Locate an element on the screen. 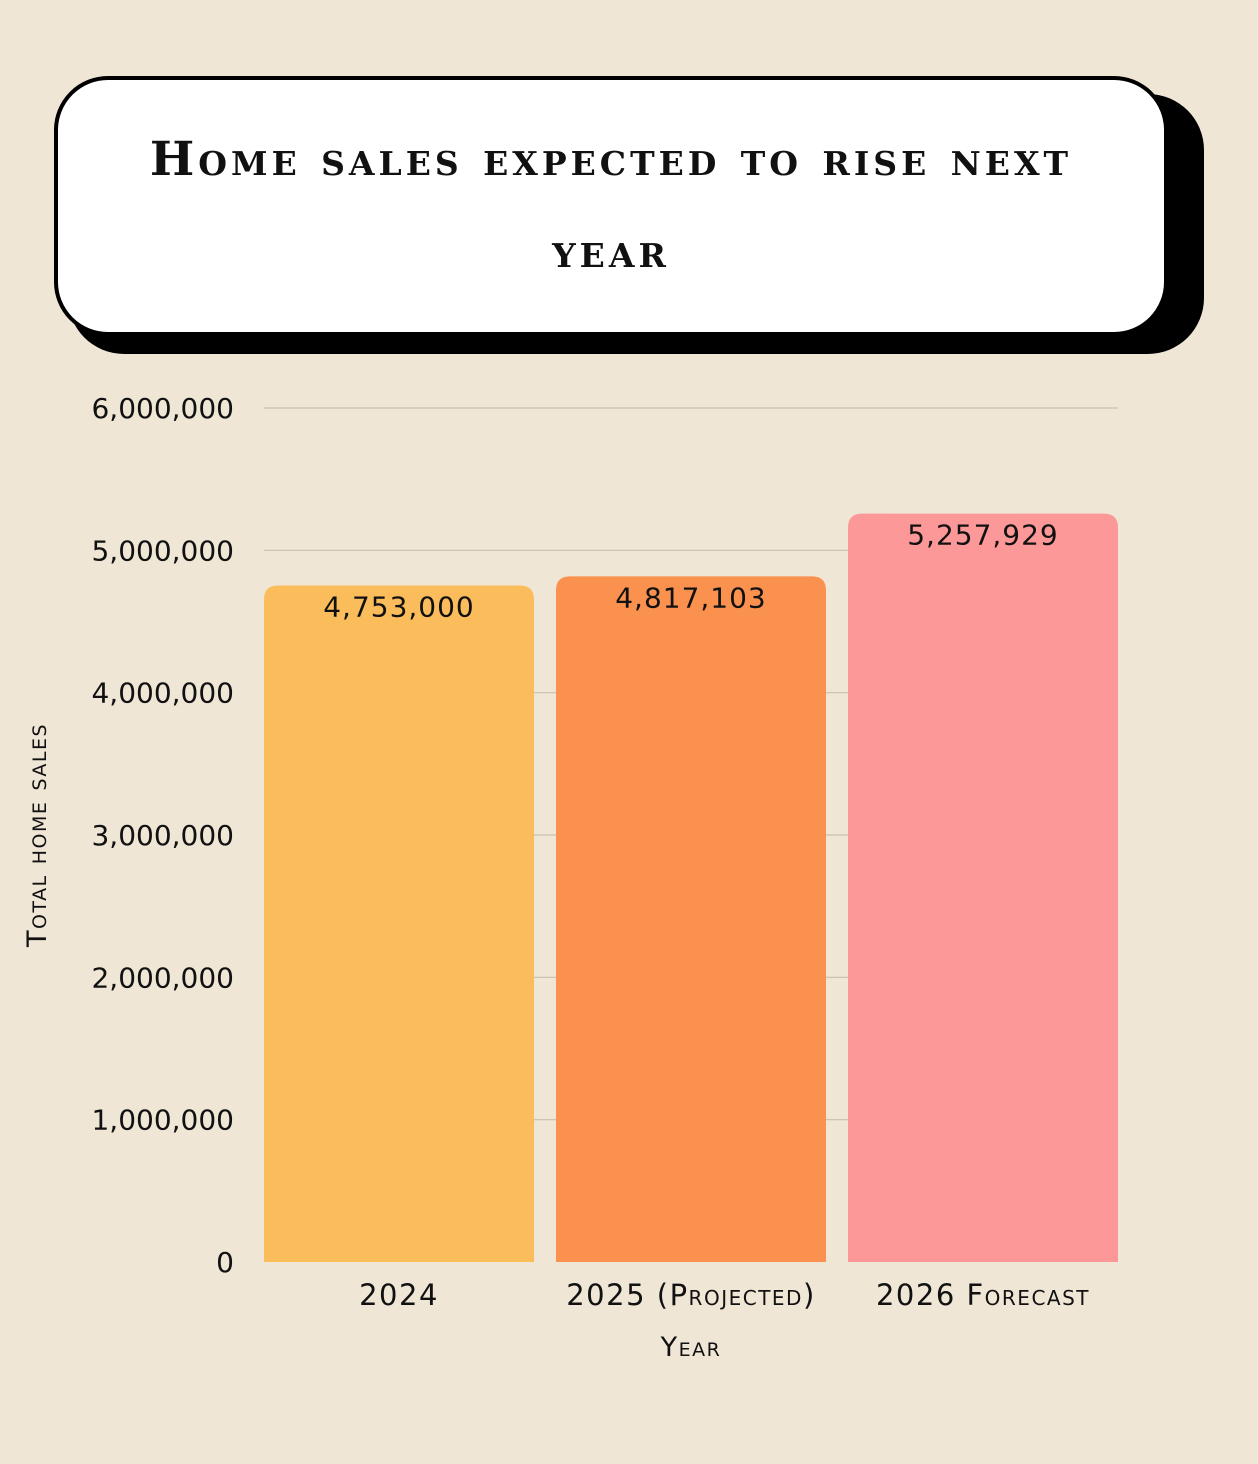 This screenshot has height=1464, width=1258. y-tick-label: 6,000,000 is located at coordinates (162, 408).